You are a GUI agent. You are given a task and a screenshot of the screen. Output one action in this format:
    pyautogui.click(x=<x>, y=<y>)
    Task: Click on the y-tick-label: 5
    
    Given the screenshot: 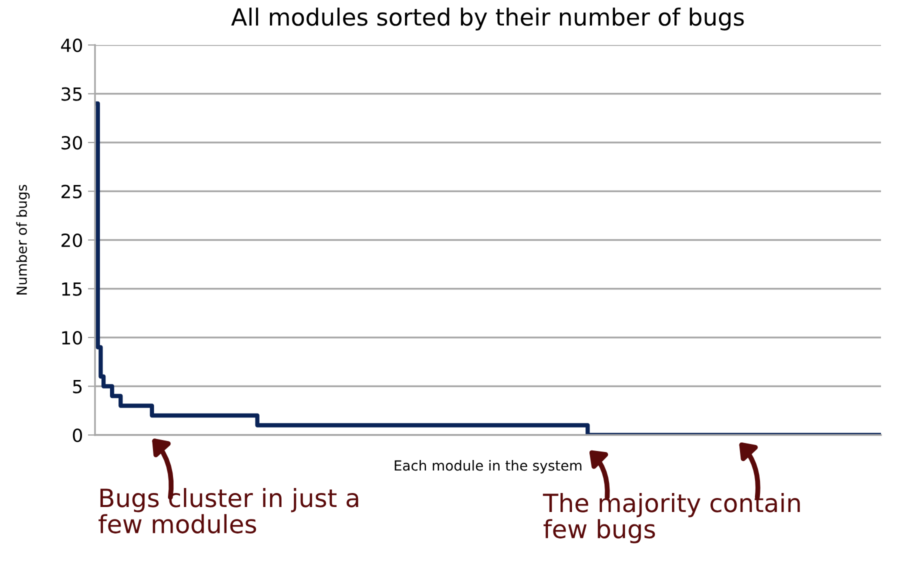 What is the action you would take?
    pyautogui.click(x=77, y=387)
    